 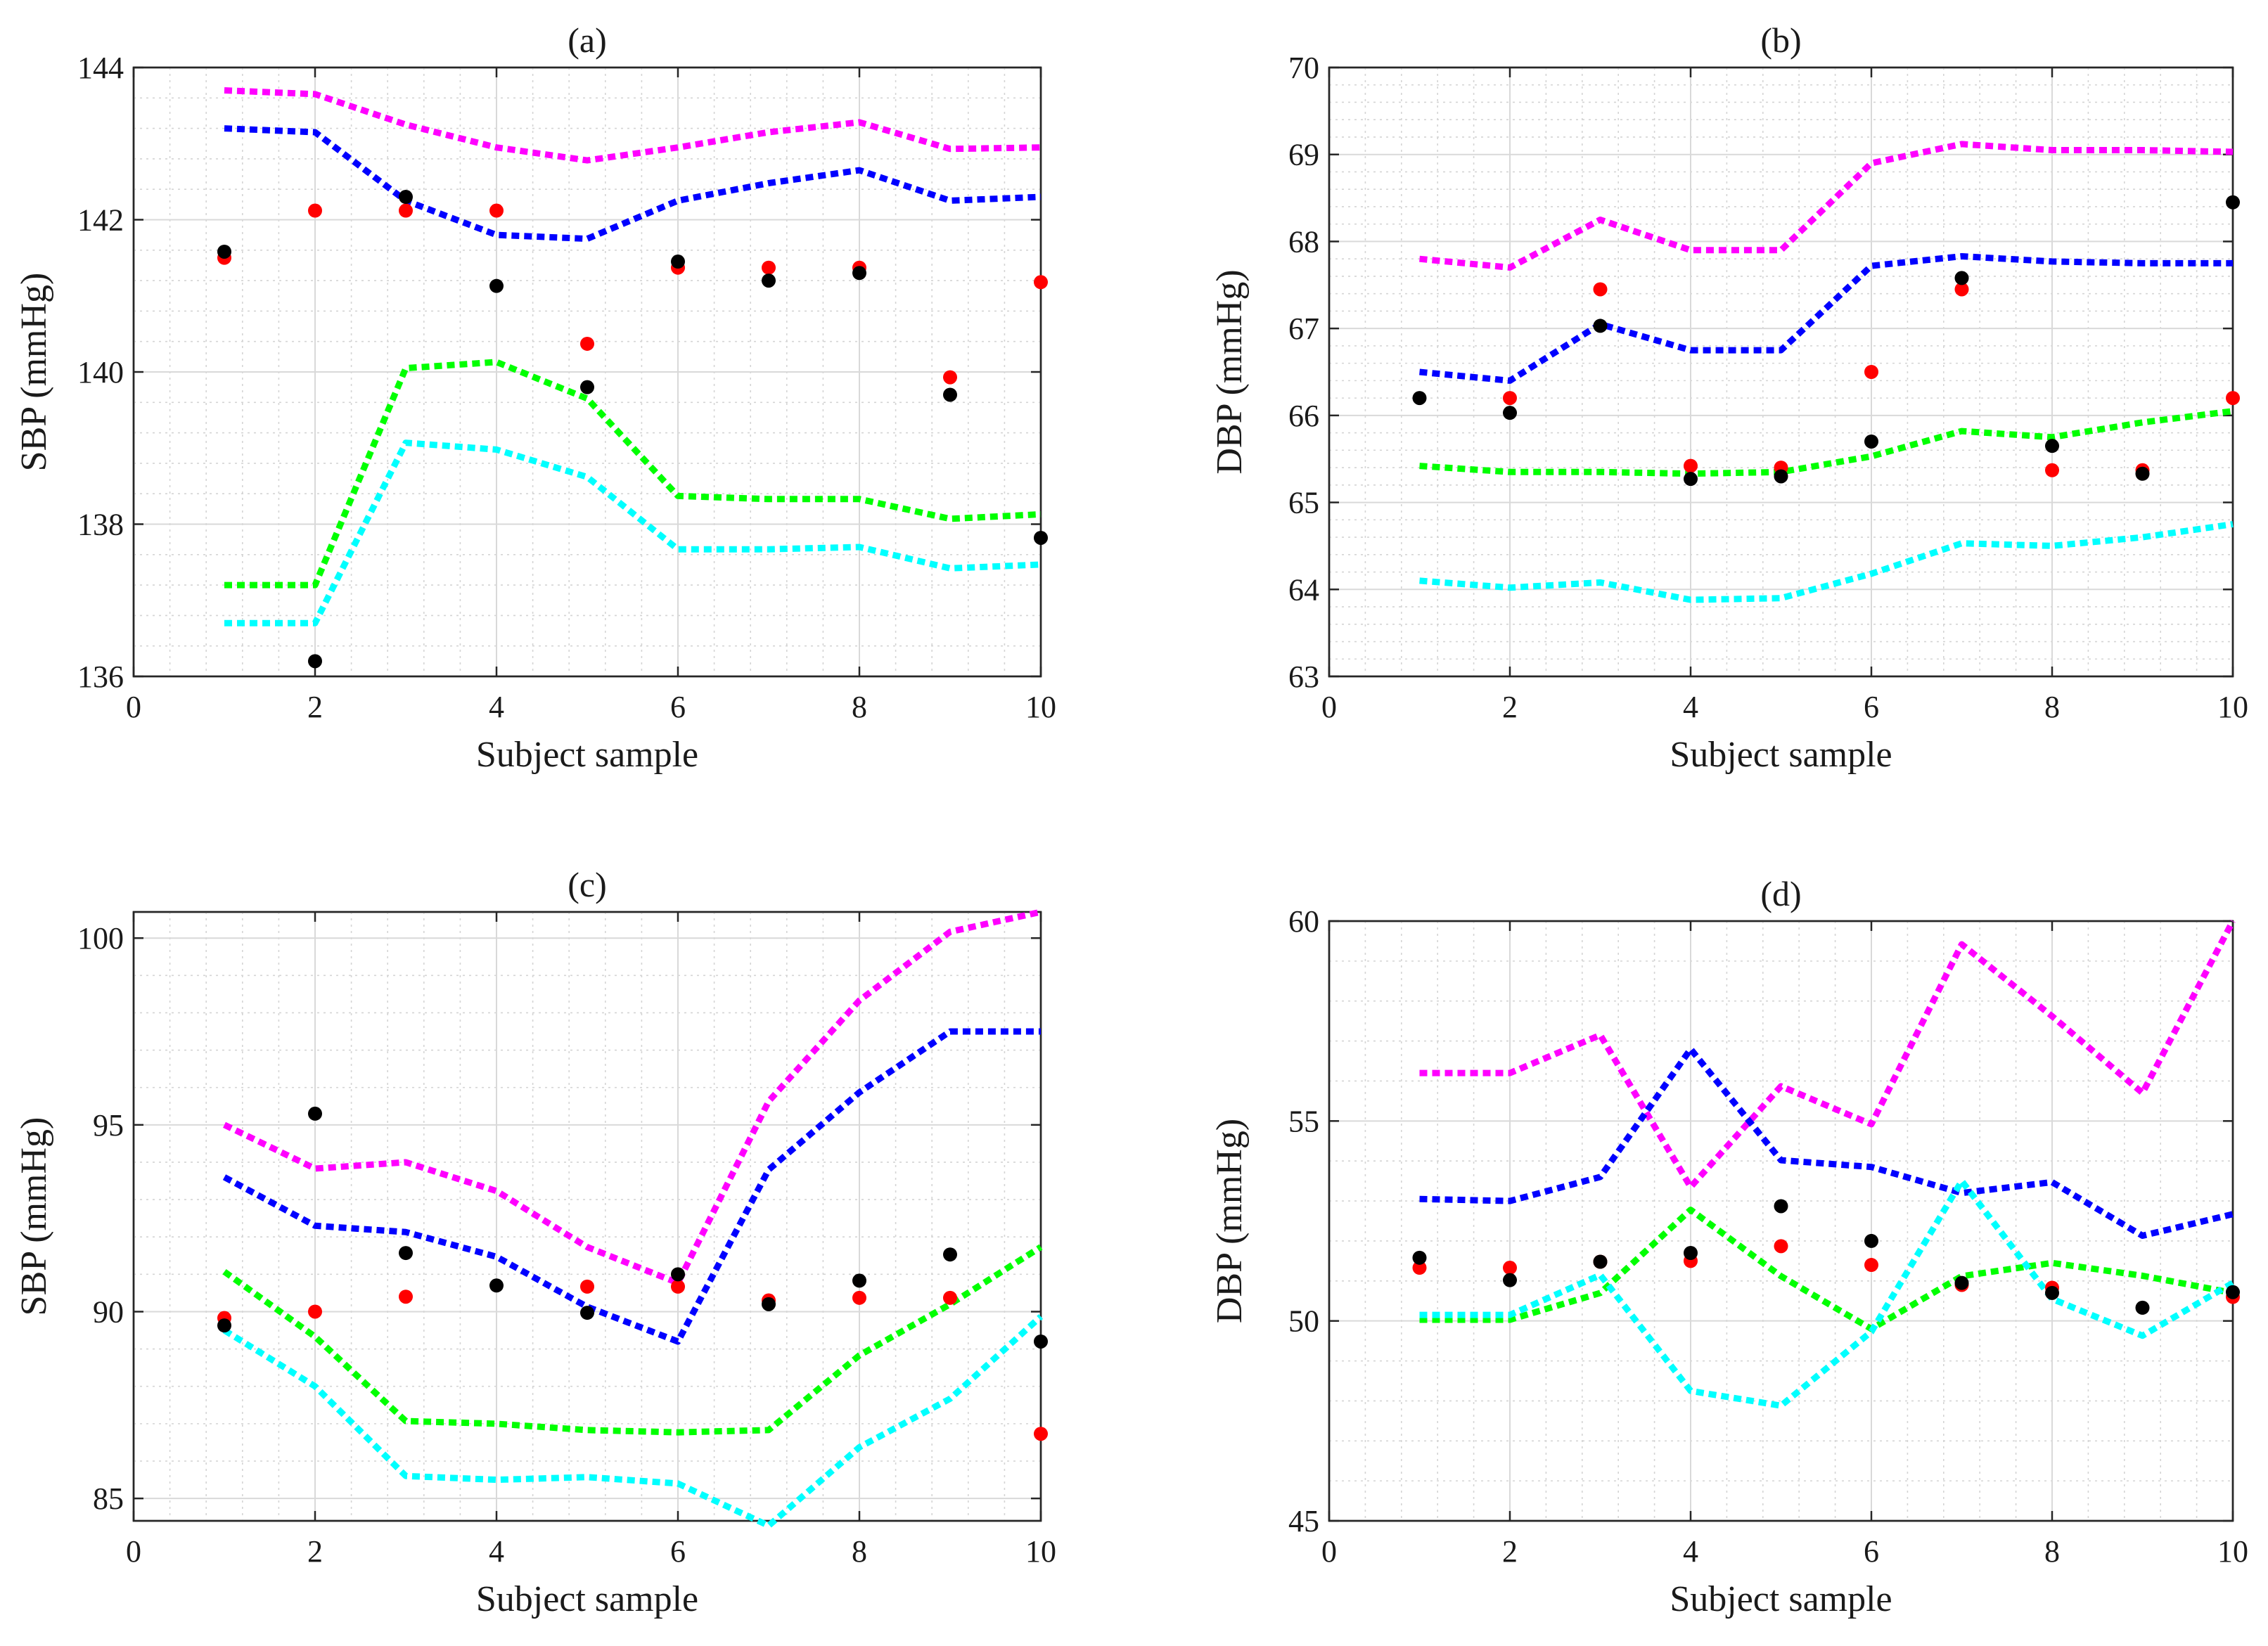 I want to click on panel-title: (b), so click(x=1780, y=40).